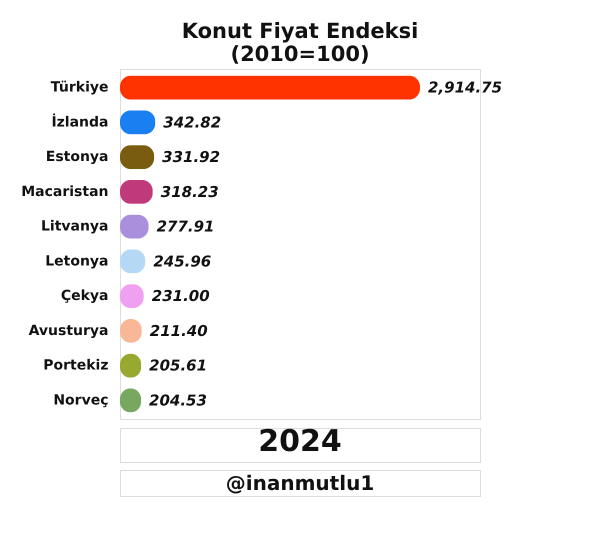  I want to click on data-label: 205.61, so click(178, 365).